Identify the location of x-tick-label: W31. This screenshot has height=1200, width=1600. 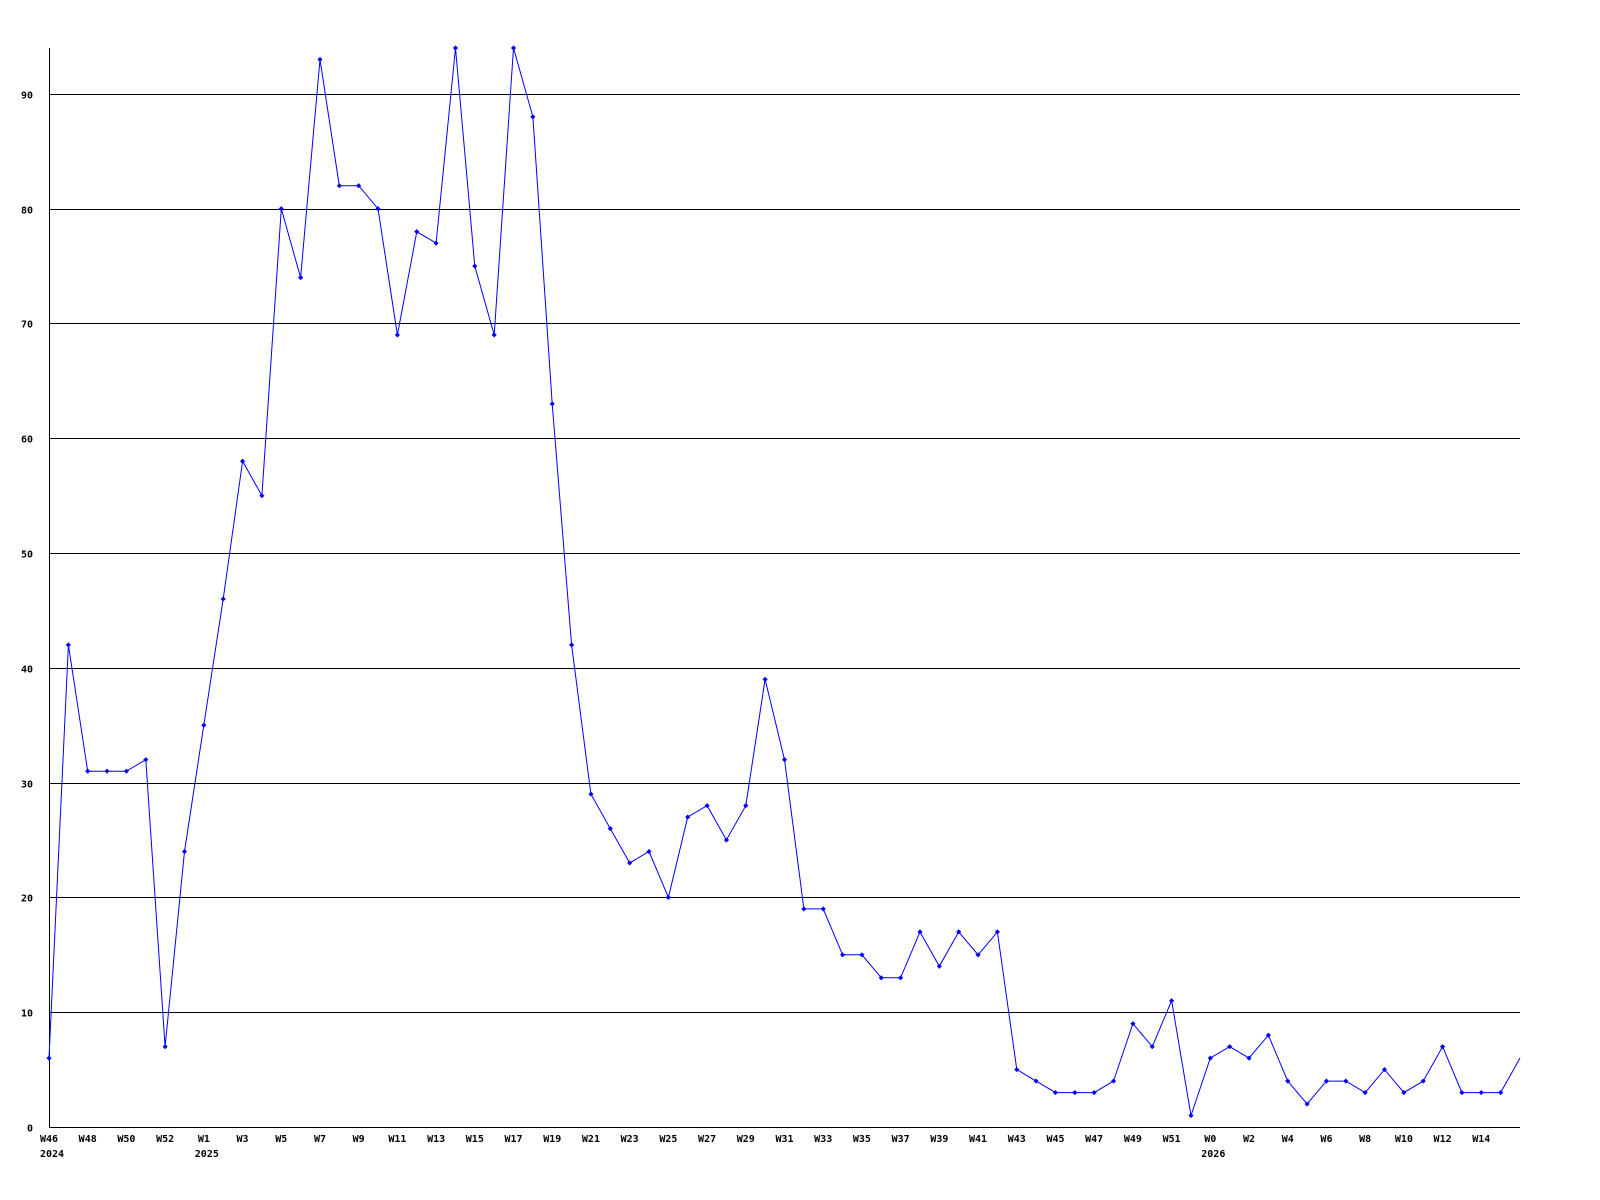
(784, 1139).